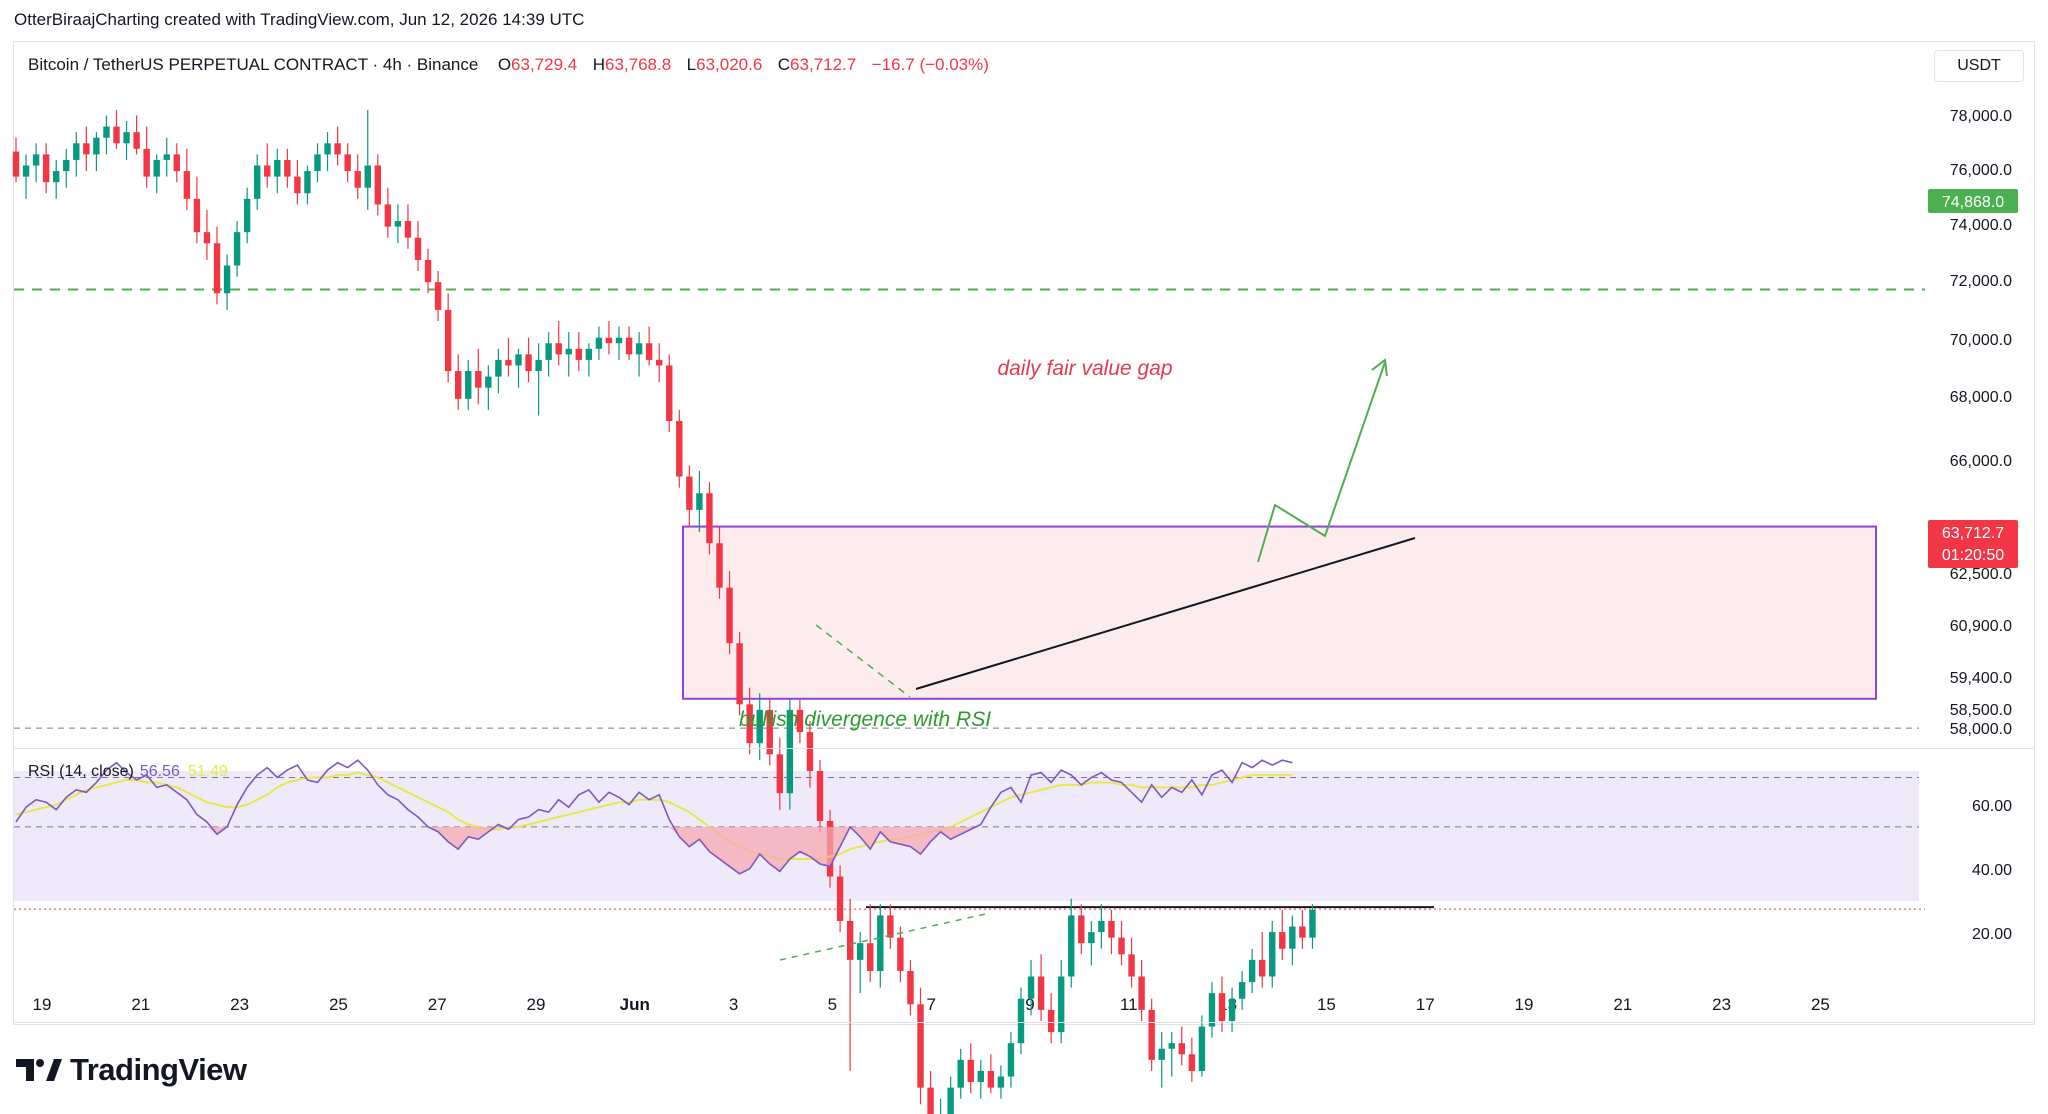 The height and width of the screenshot is (1114, 2048). Describe the element at coordinates (437, 1004) in the screenshot. I see `time-tick-label: 27` at that location.